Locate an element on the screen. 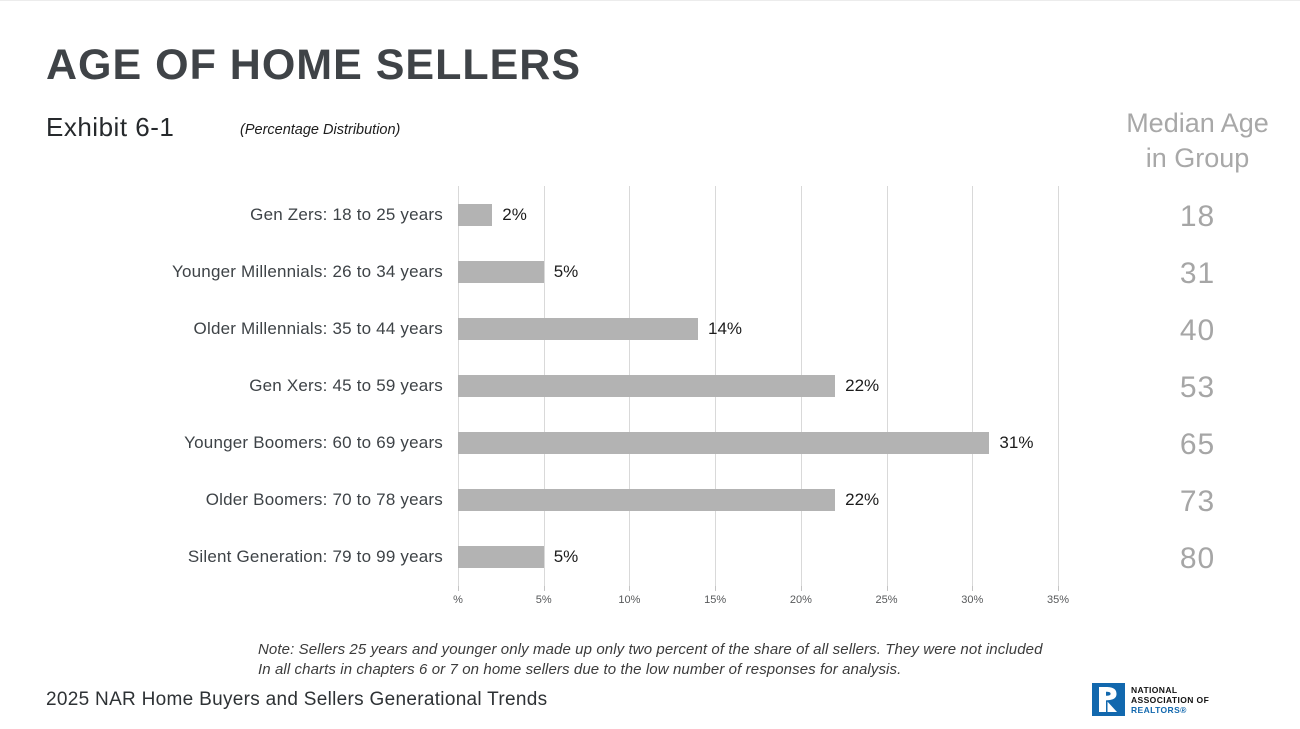 The width and height of the screenshot is (1300, 729). x-tick-label: % is located at coordinates (458, 600).